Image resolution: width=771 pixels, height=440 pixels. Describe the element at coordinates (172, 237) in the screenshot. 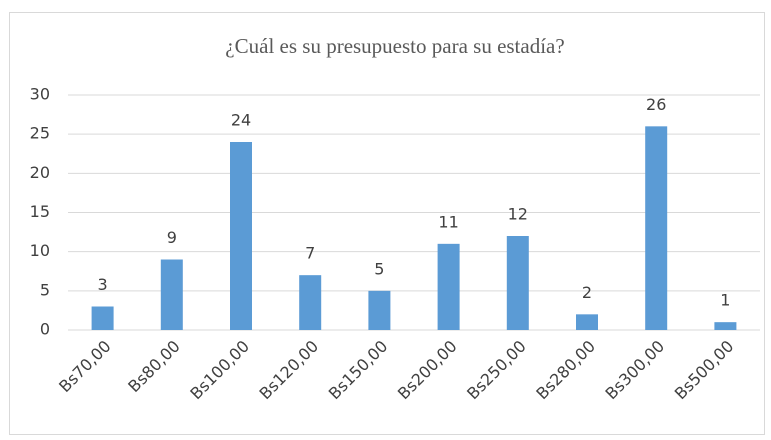

I see `data-label: 9` at that location.